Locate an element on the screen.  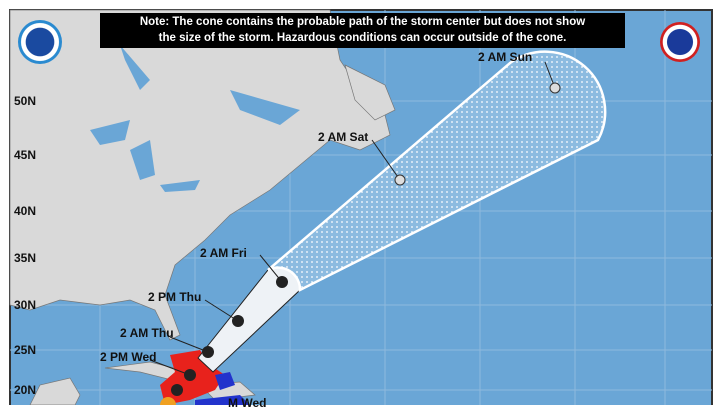
forecast-label-fri: 2 AM Fri is located at coordinates (223, 253).